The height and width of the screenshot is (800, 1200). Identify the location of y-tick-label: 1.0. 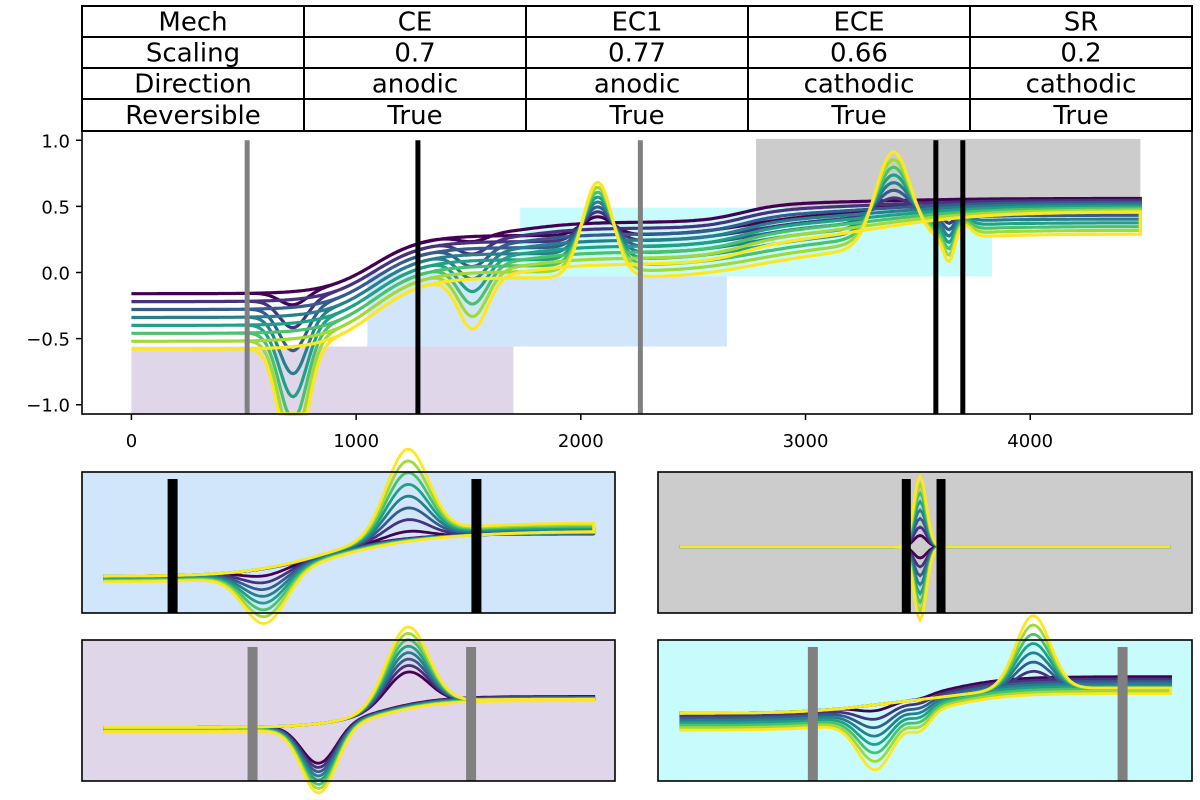
(55, 141).